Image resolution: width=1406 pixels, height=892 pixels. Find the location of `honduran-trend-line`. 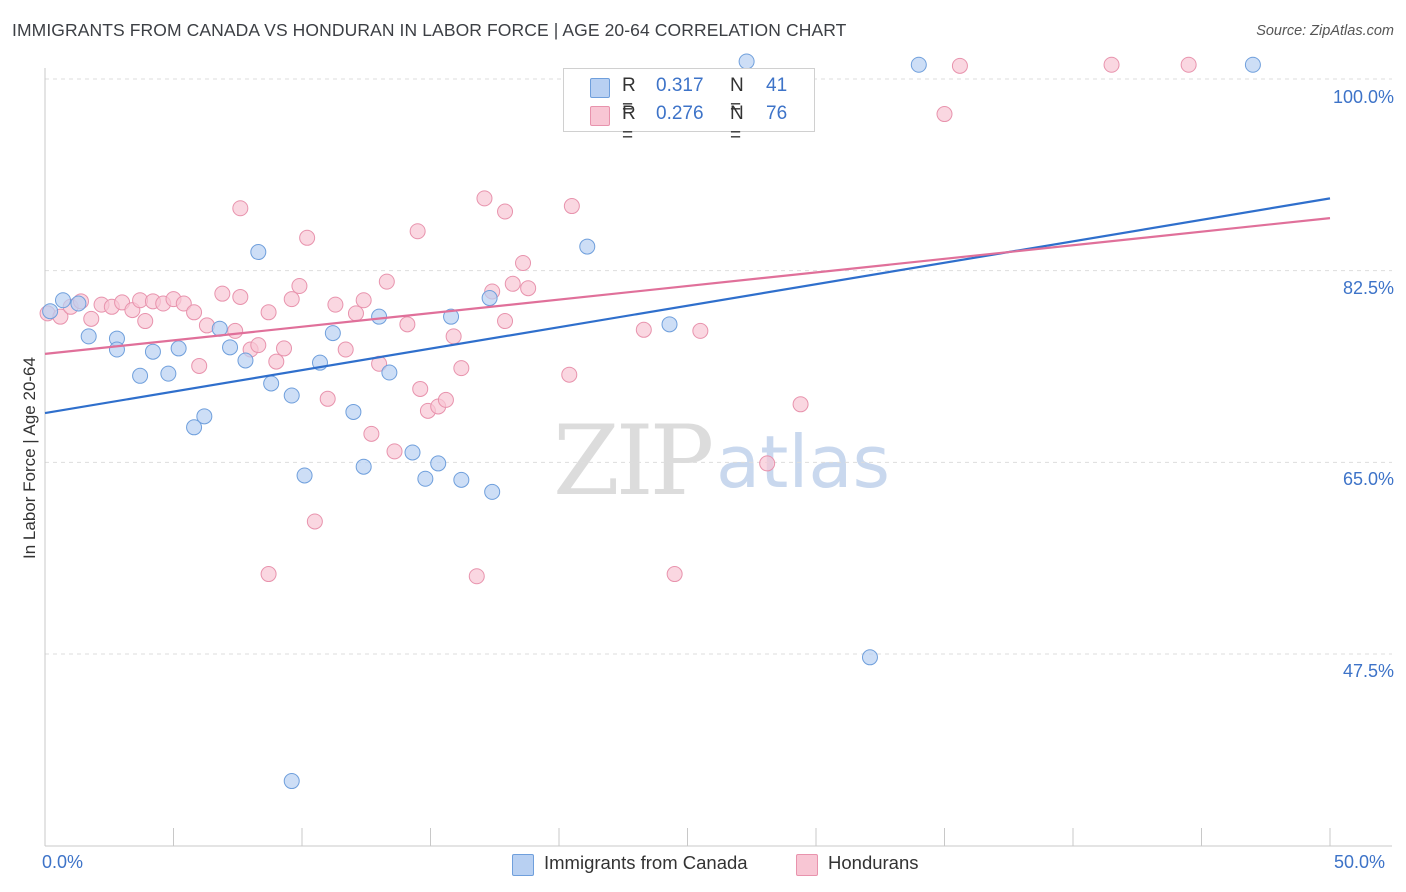

honduran-trend-line is located at coordinates (687, 286).